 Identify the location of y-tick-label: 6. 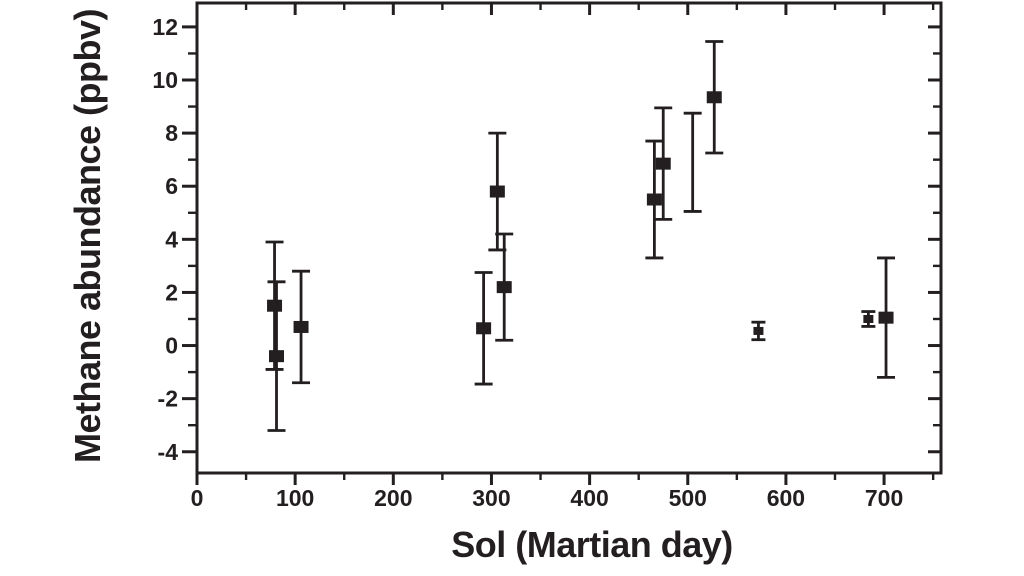
(171, 186).